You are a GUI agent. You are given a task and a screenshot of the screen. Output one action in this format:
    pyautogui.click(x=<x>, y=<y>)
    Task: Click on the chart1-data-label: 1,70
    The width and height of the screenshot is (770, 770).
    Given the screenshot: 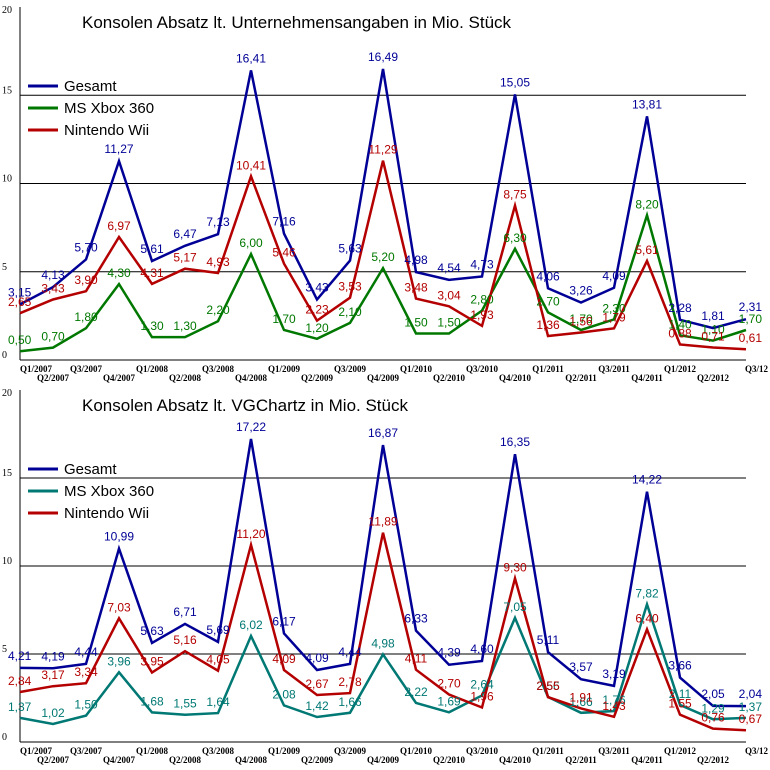 What is the action you would take?
    pyautogui.click(x=284, y=319)
    